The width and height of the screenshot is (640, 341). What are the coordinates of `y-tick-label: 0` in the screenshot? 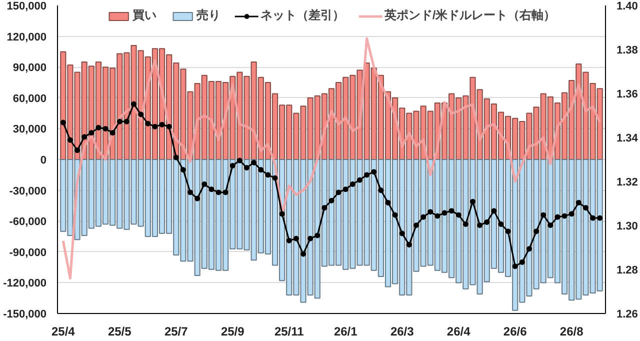 It's located at (43, 160).